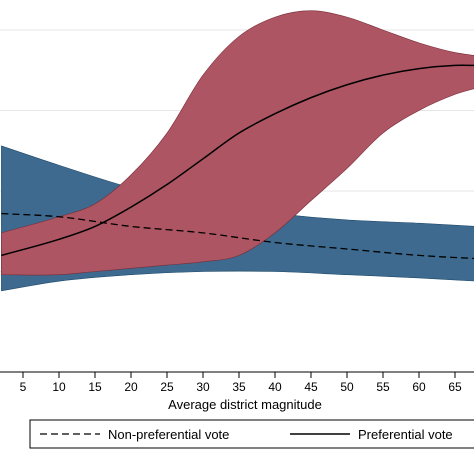  I want to click on x-tick-label-35: 35, so click(239, 387).